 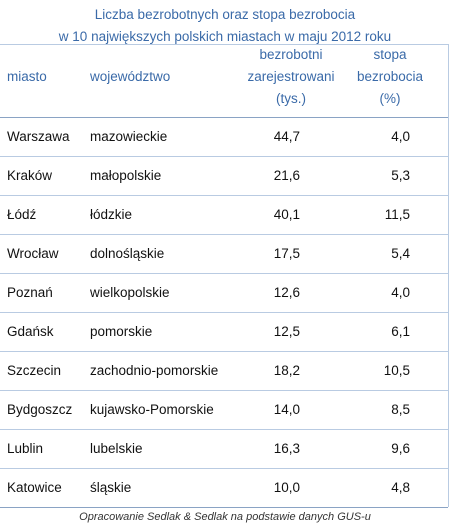 I want to click on table-right-border, so click(x=448, y=275).